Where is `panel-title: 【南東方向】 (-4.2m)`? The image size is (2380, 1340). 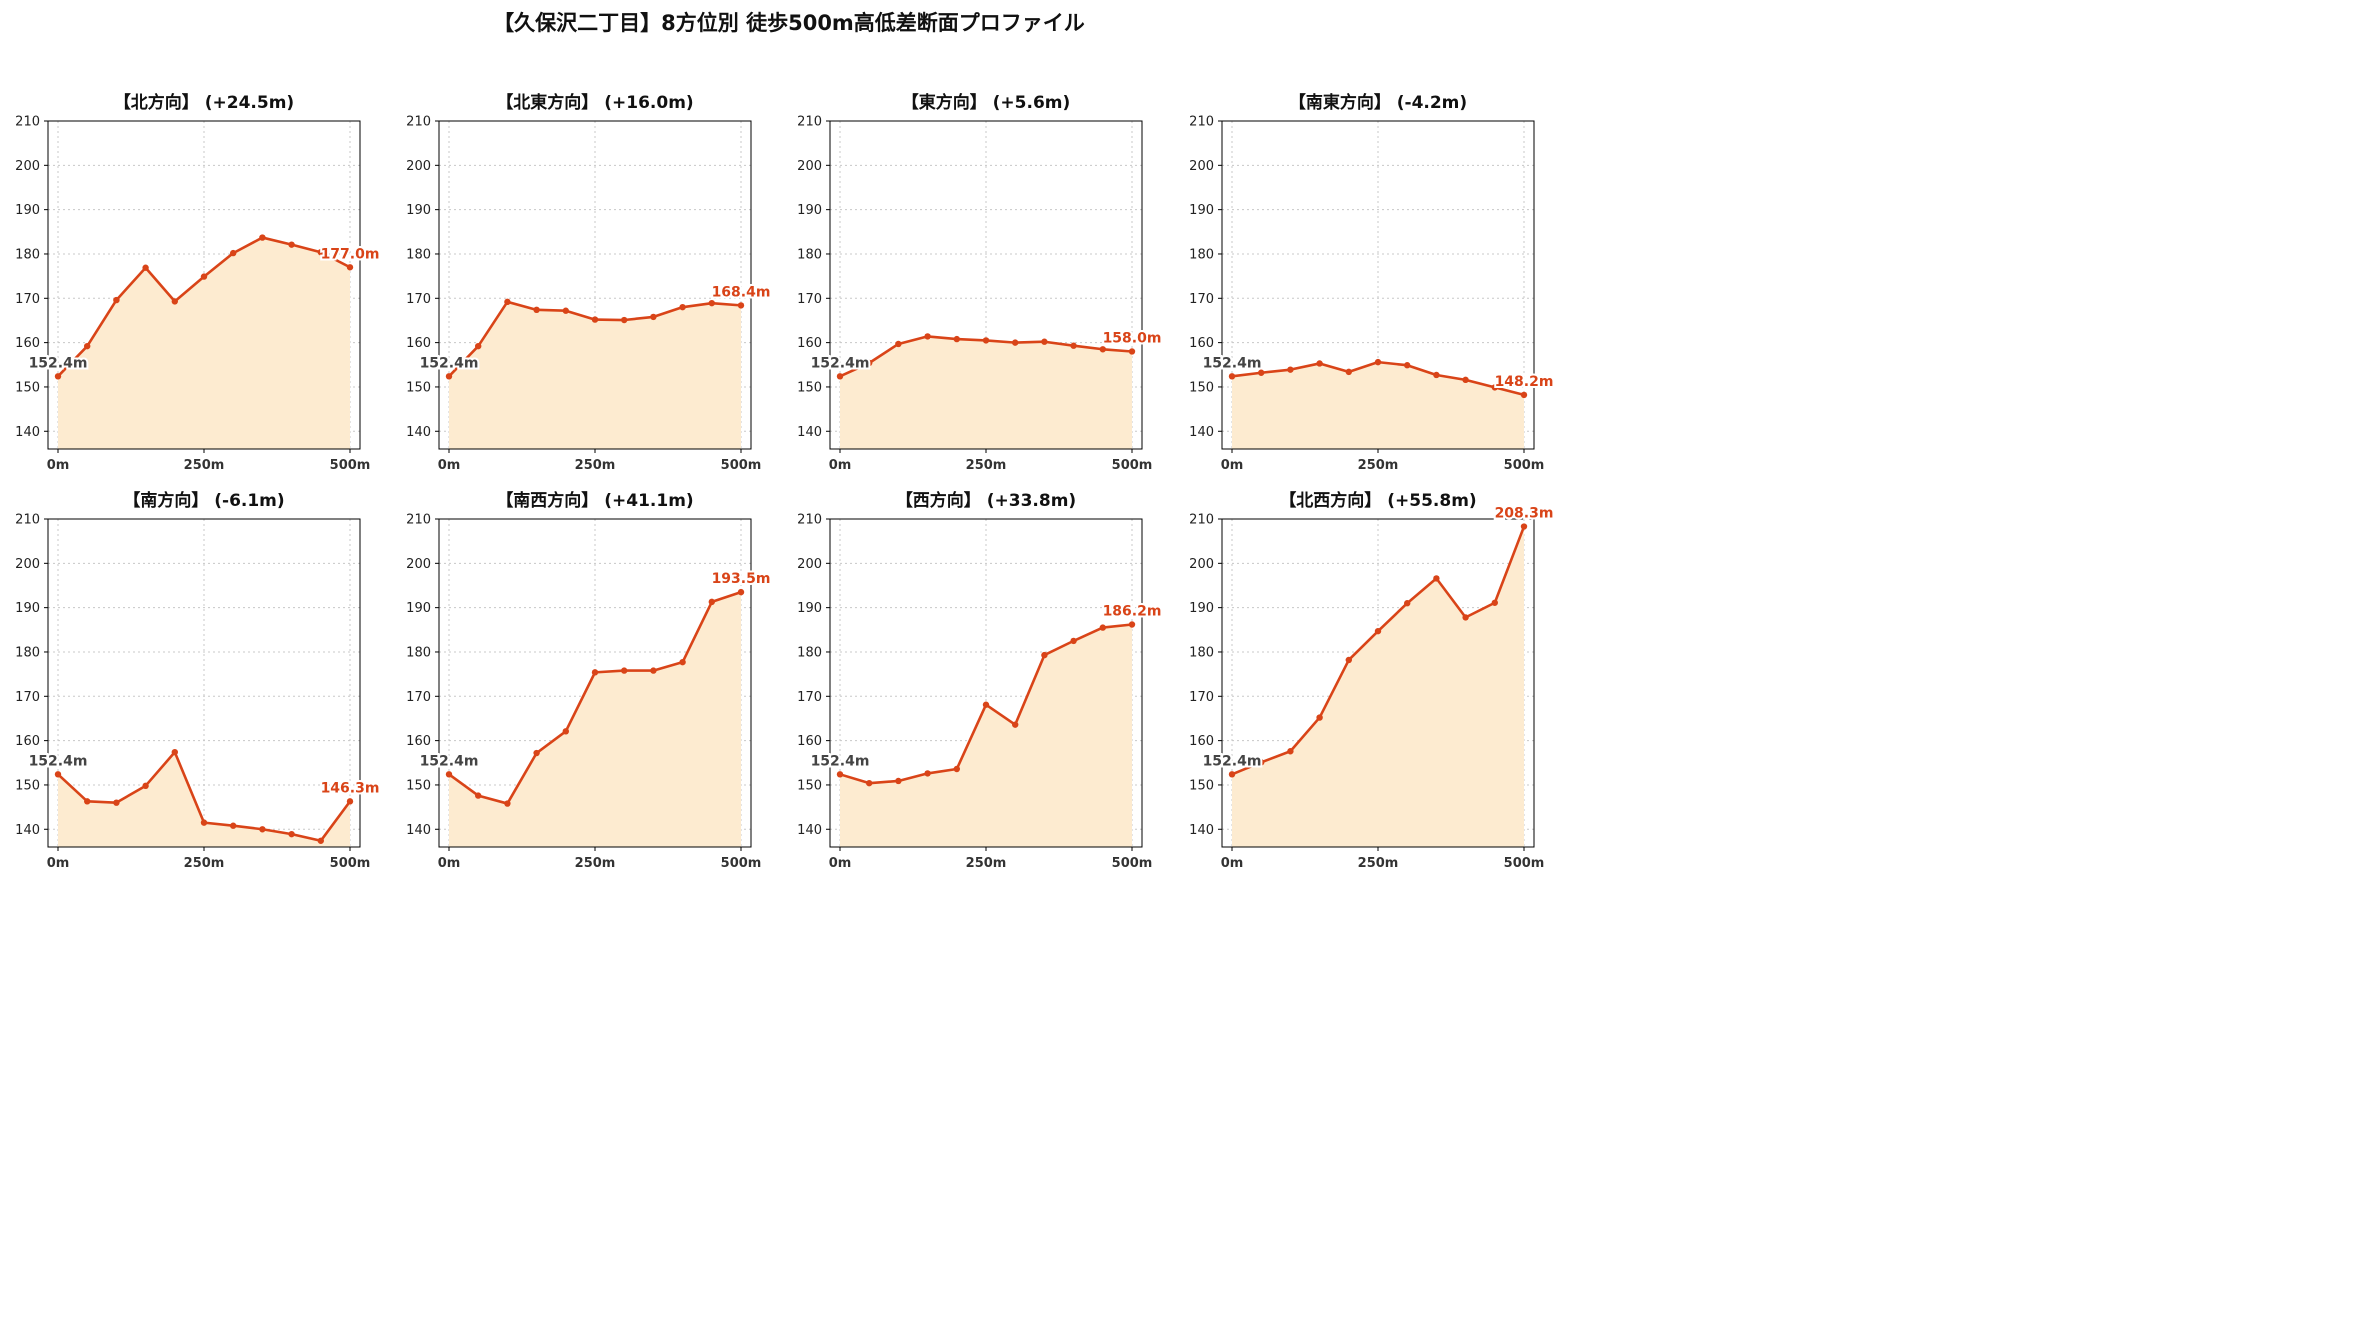
panel-title: 【南東方向】 (-4.2m) is located at coordinates (1378, 102).